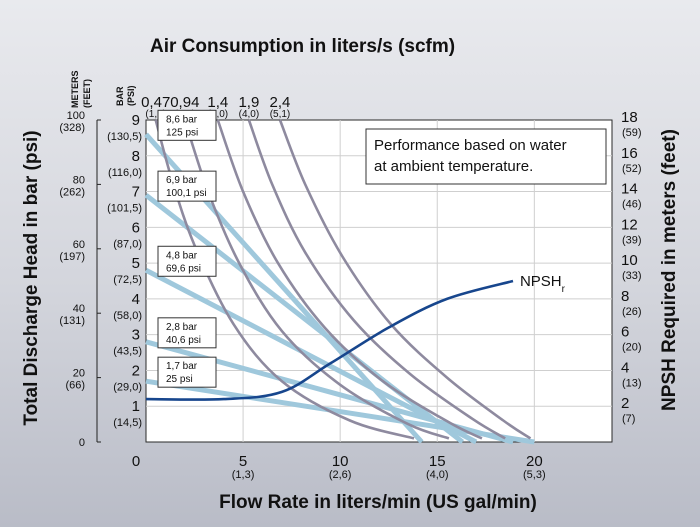 The image size is (700, 527). I want to click on npsh-tick-label-7: 16, so click(629, 153).